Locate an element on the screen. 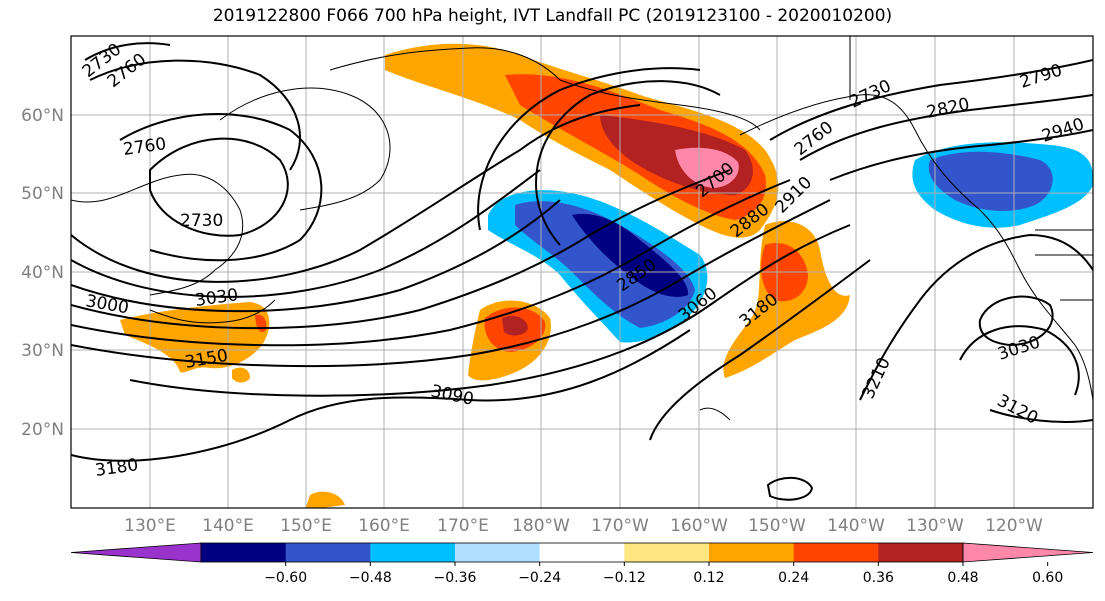  lon-label: 160°E is located at coordinates (384, 526).